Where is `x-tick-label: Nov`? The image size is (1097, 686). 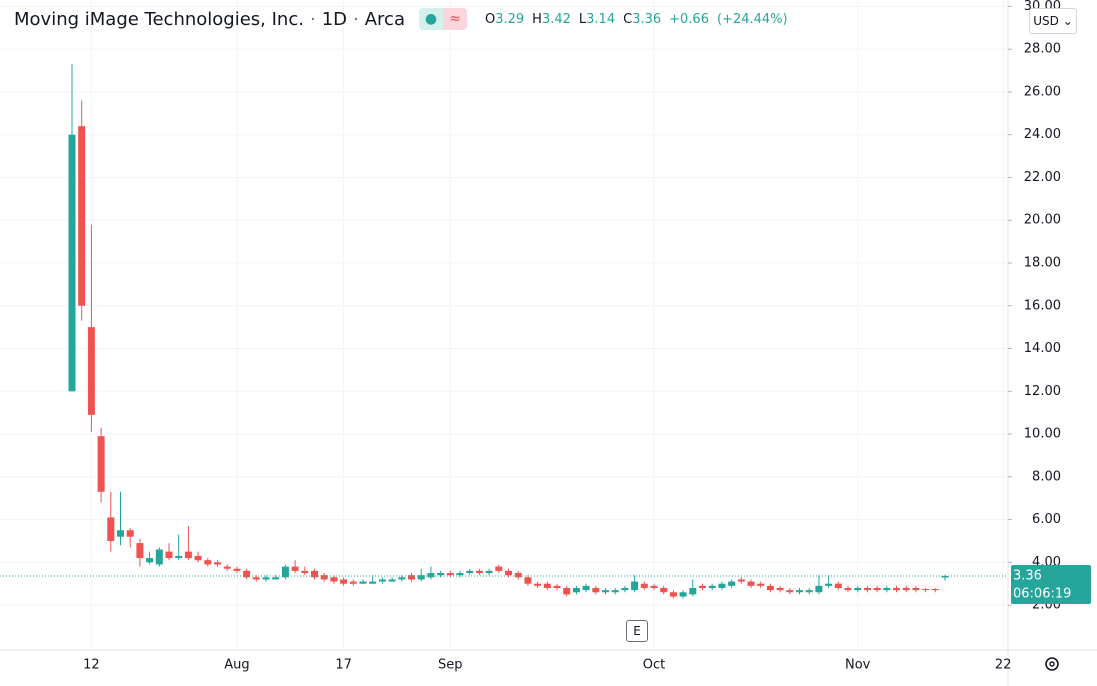
x-tick-label: Nov is located at coordinates (858, 665).